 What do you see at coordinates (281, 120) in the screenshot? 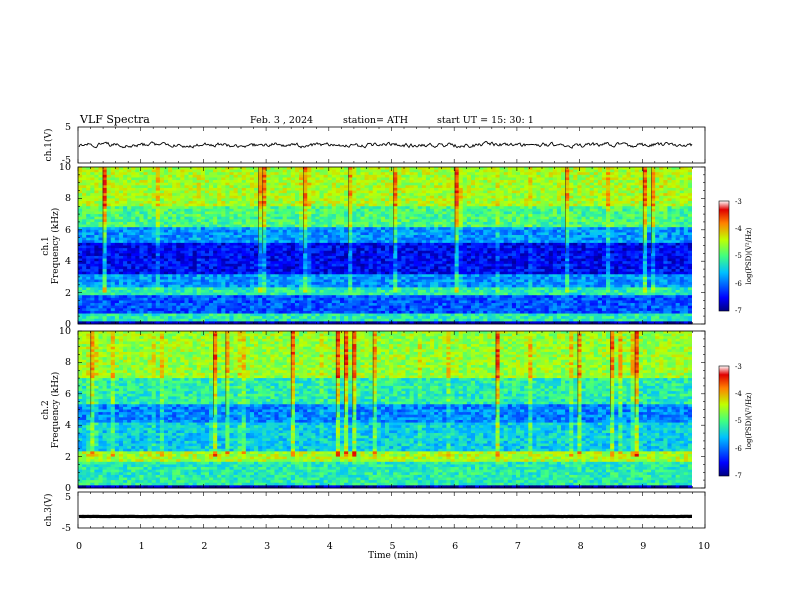
I see `date-label: Feb. 3 , 2024` at bounding box center [281, 120].